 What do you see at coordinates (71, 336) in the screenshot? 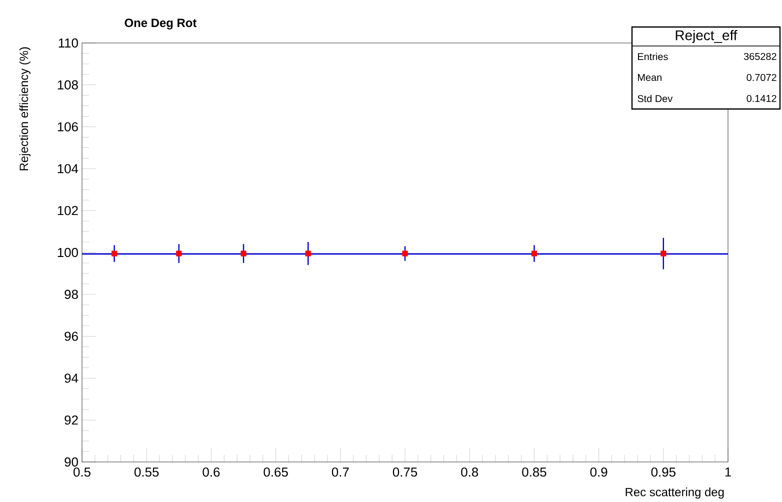
I see `y-tick-label: 96` at bounding box center [71, 336].